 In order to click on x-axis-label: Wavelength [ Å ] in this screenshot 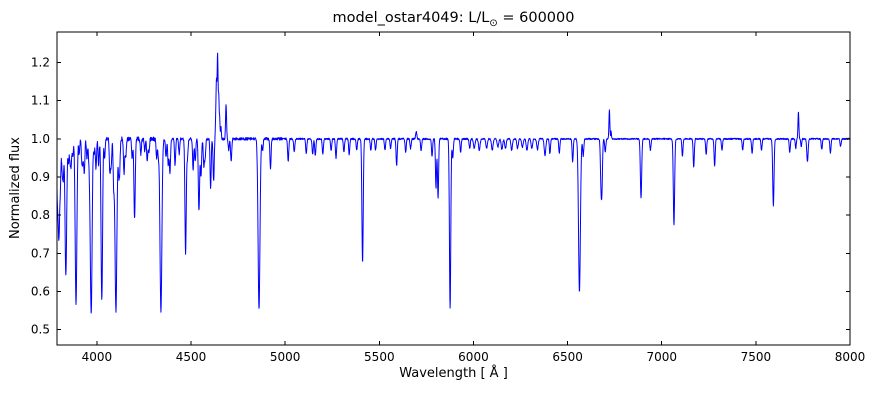, I will do `click(453, 373)`.